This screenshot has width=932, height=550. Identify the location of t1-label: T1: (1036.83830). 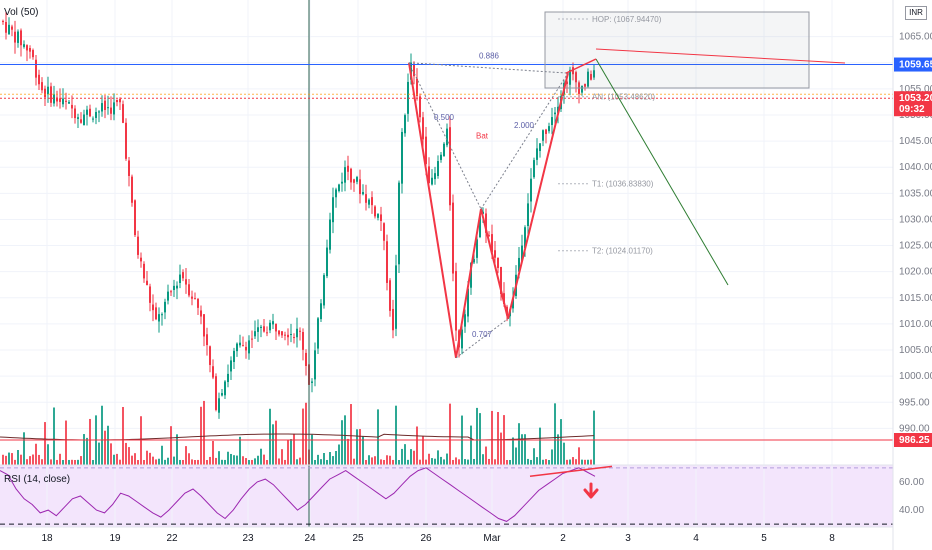
(623, 184).